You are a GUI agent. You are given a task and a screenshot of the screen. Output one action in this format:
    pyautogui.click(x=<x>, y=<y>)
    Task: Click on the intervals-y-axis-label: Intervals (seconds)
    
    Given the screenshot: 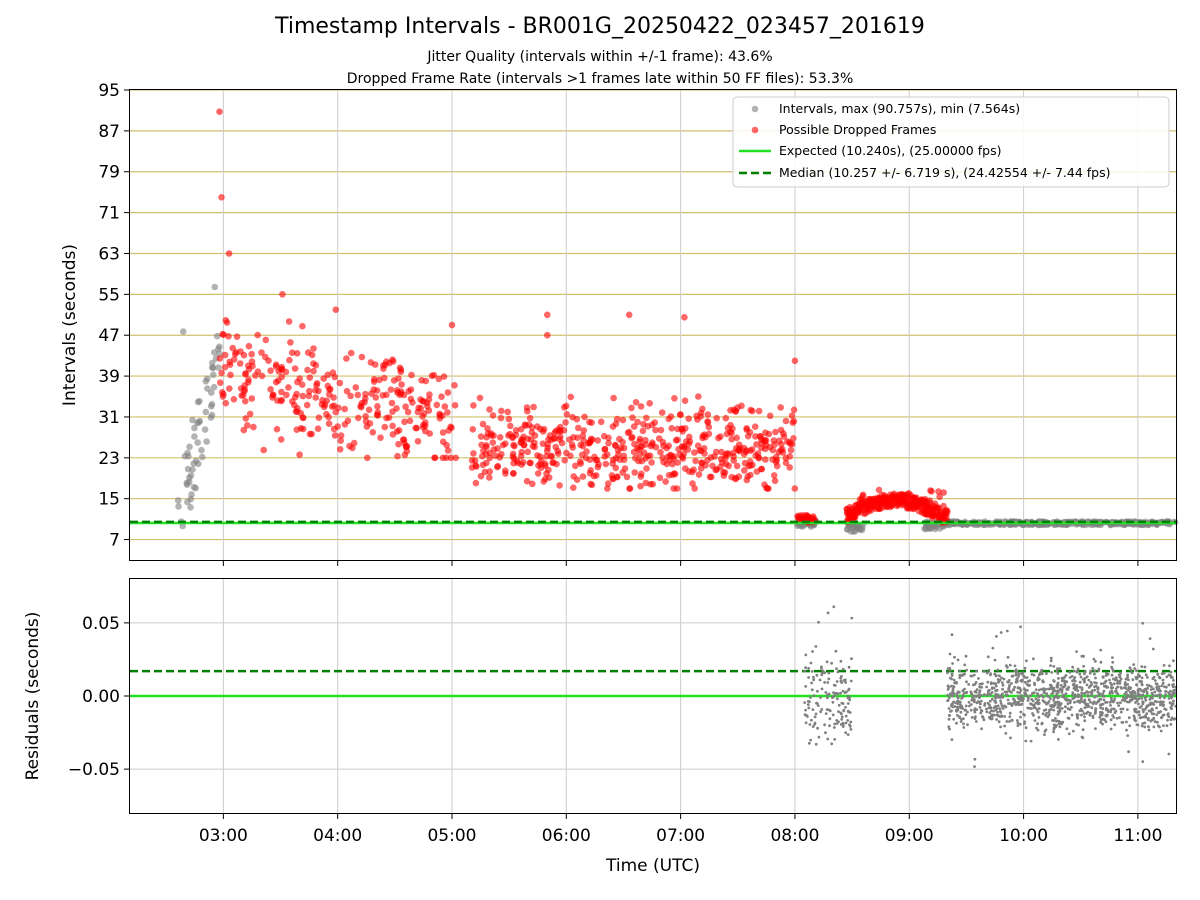 What is the action you would take?
    pyautogui.click(x=70, y=325)
    